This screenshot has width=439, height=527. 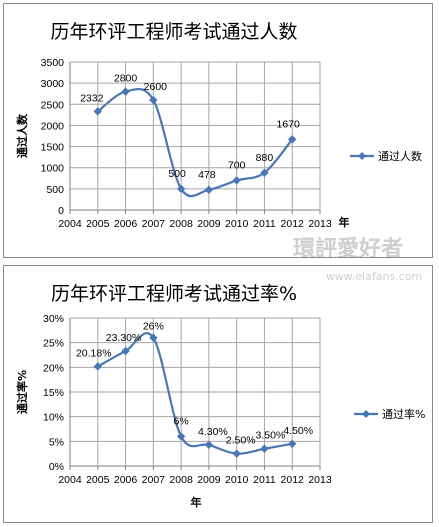 What do you see at coordinates (53, 319) in the screenshot?
I see `y-tick-label: 30%` at bounding box center [53, 319].